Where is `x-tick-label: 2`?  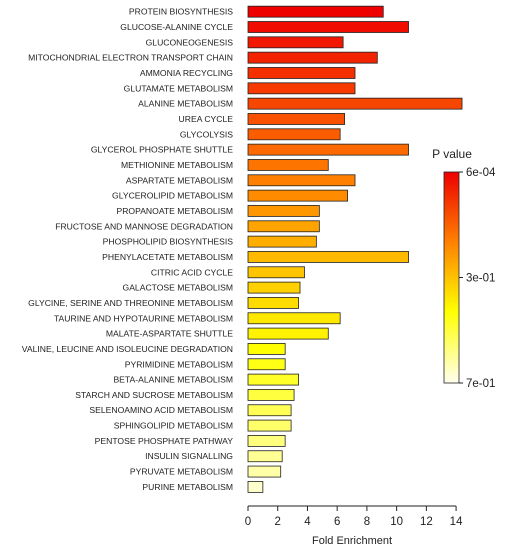 x-tick-label: 2 is located at coordinates (278, 522).